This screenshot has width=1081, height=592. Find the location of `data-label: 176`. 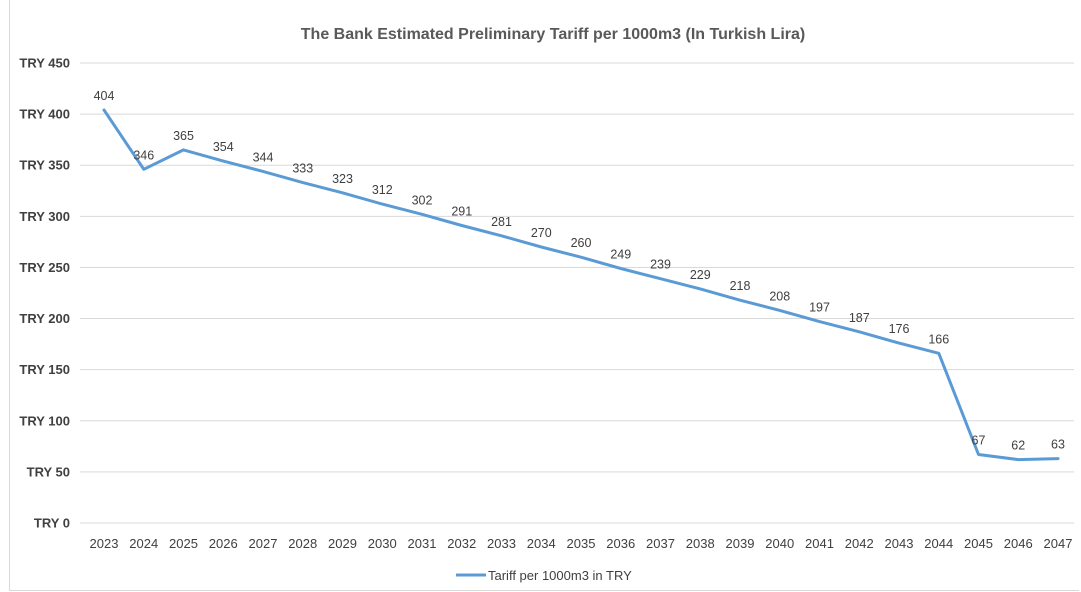

data-label: 176 is located at coordinates (899, 329).